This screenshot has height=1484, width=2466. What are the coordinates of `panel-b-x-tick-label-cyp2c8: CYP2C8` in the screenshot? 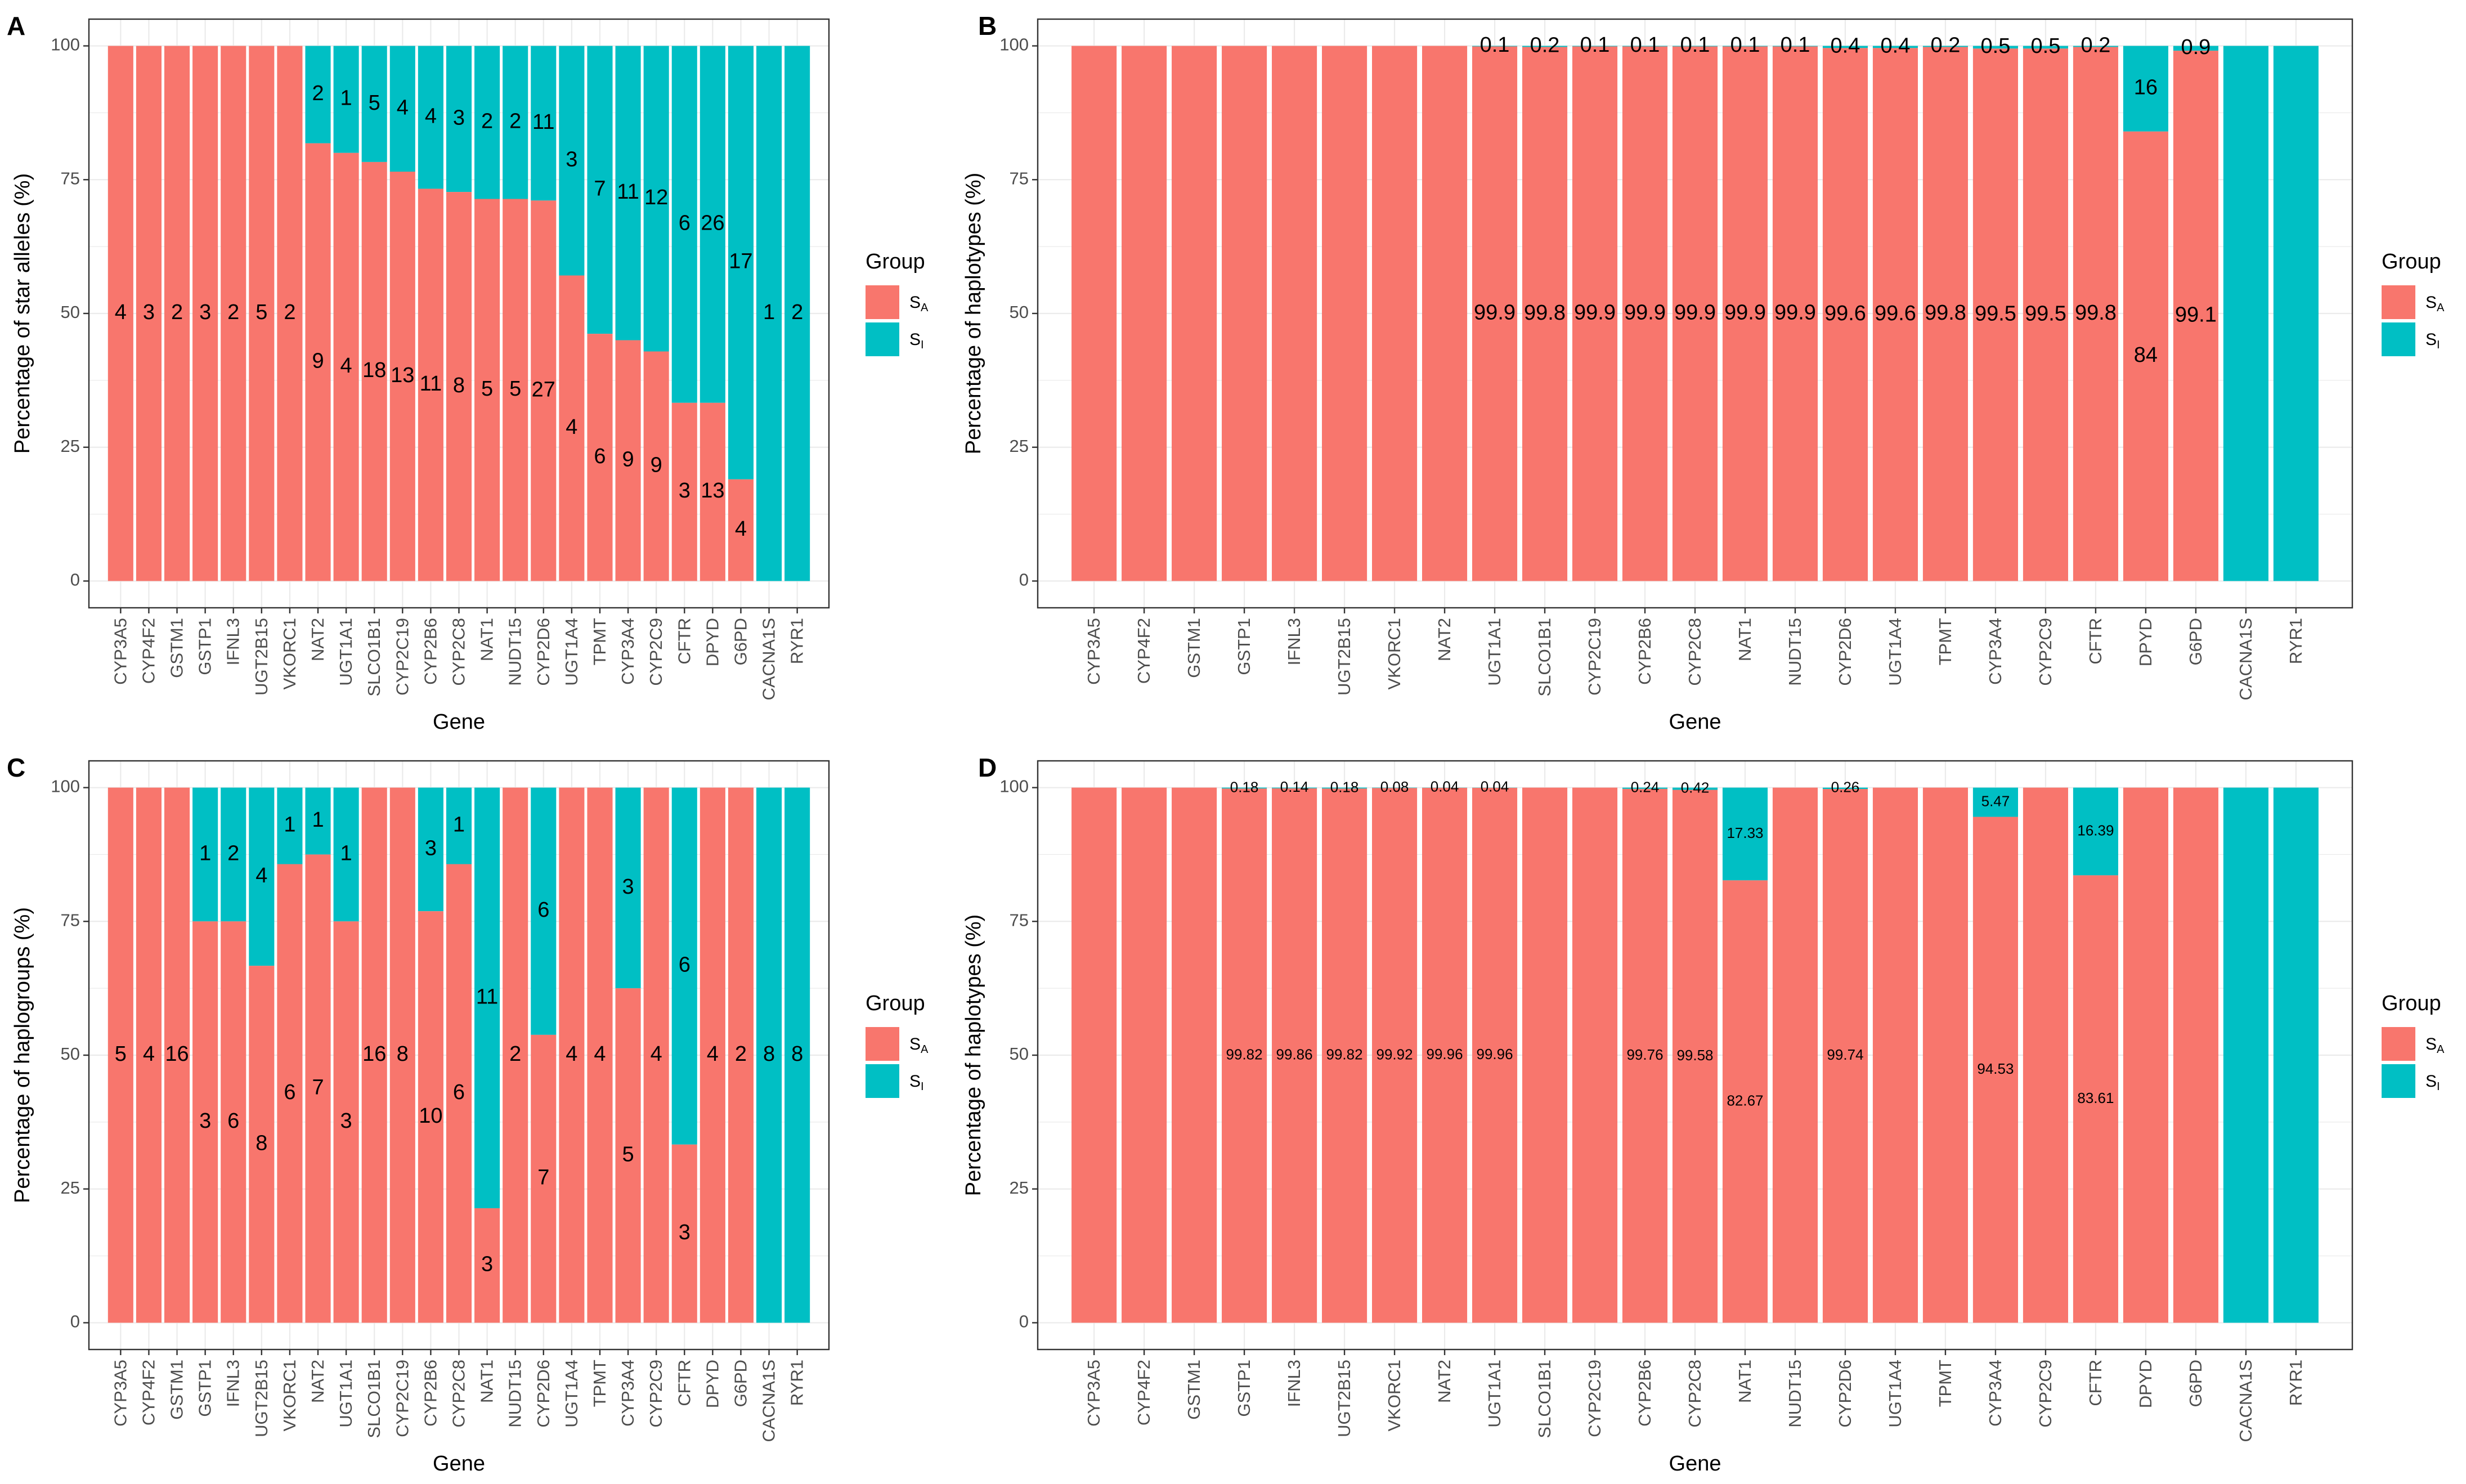 It's located at (1695, 652).